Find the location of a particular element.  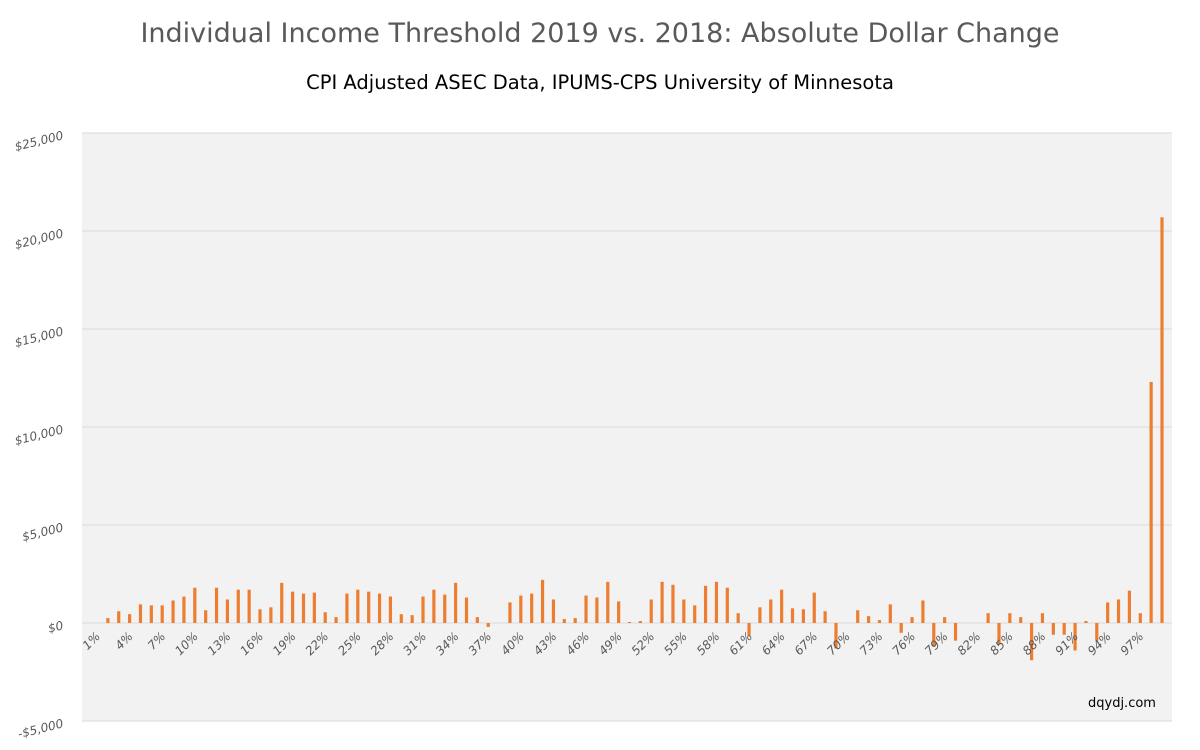

bar-72% is located at coordinates (868, 619).